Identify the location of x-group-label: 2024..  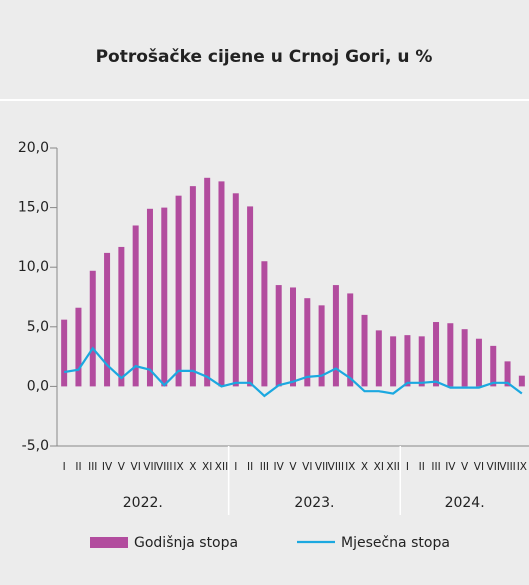
(465, 503).